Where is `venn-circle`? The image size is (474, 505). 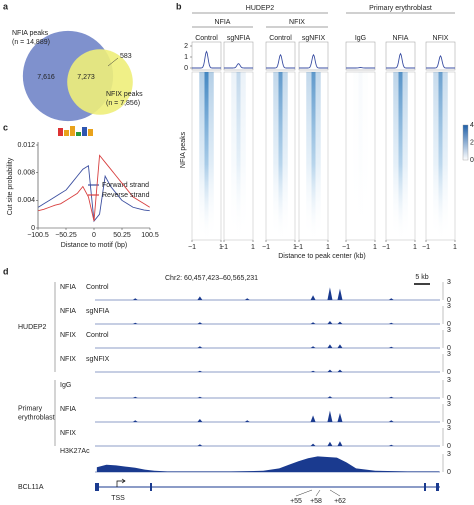
venn-circle is located at coordinates (100, 82).